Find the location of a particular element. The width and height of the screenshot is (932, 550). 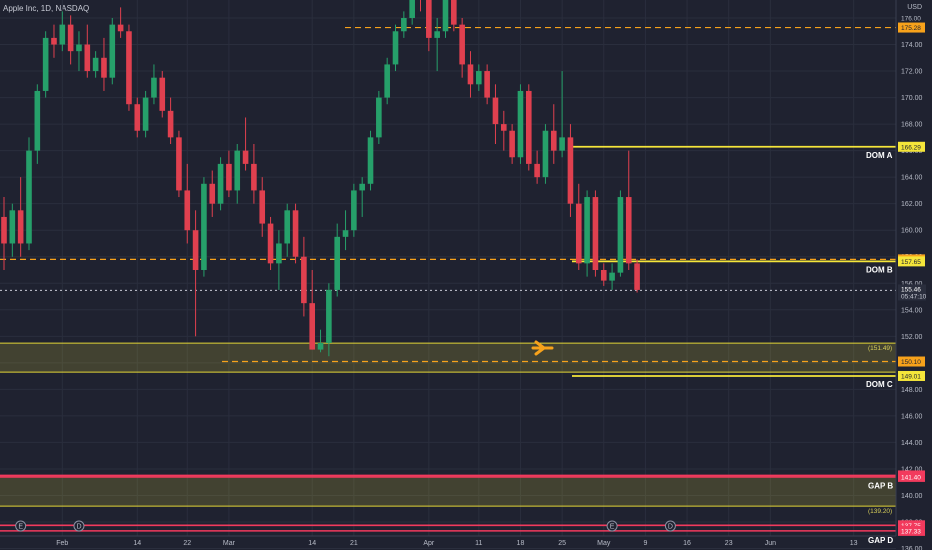

time-tick-label: 9 is located at coordinates (645, 543).